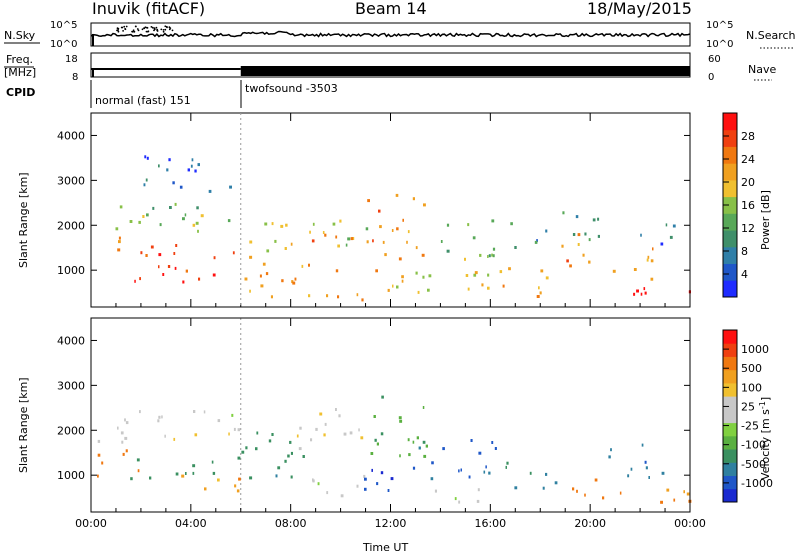 This screenshot has width=800, height=554. I want to click on colorbar-tick-label: 4, so click(744, 274).